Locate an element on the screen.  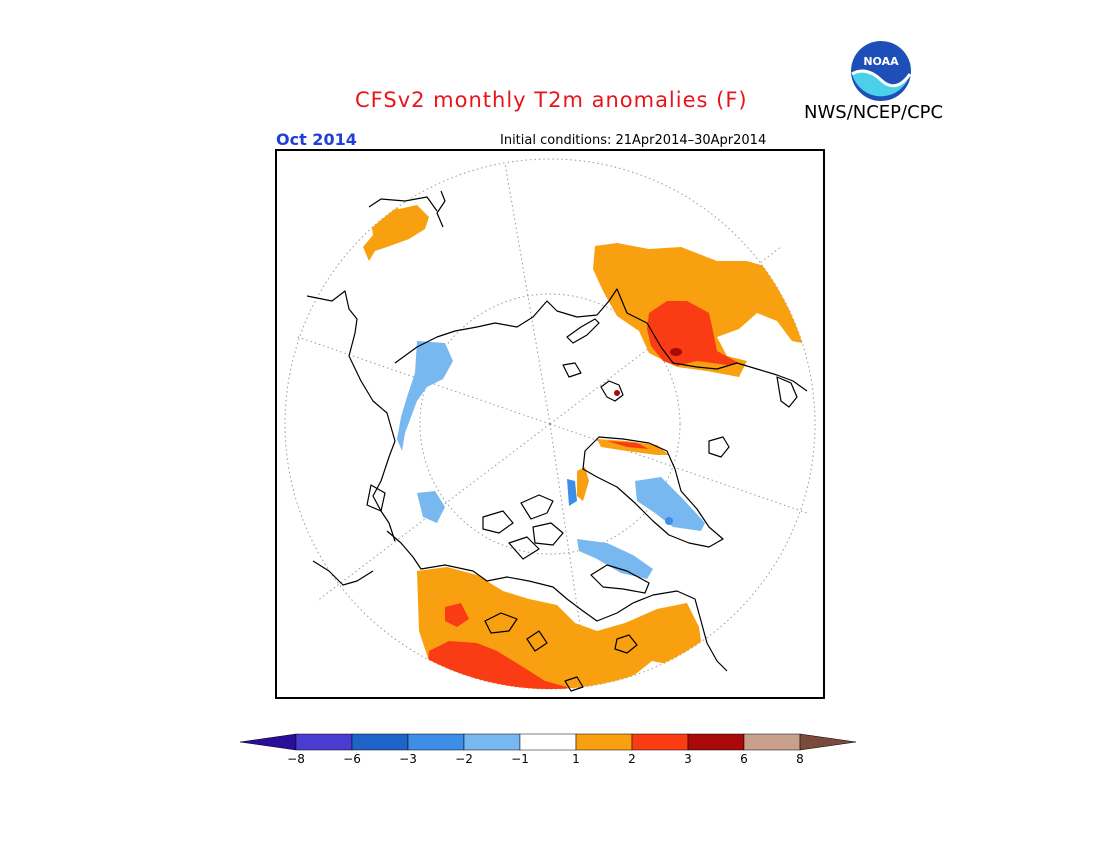
noaa-logo-text: NOAA is located at coordinates (881, 61).